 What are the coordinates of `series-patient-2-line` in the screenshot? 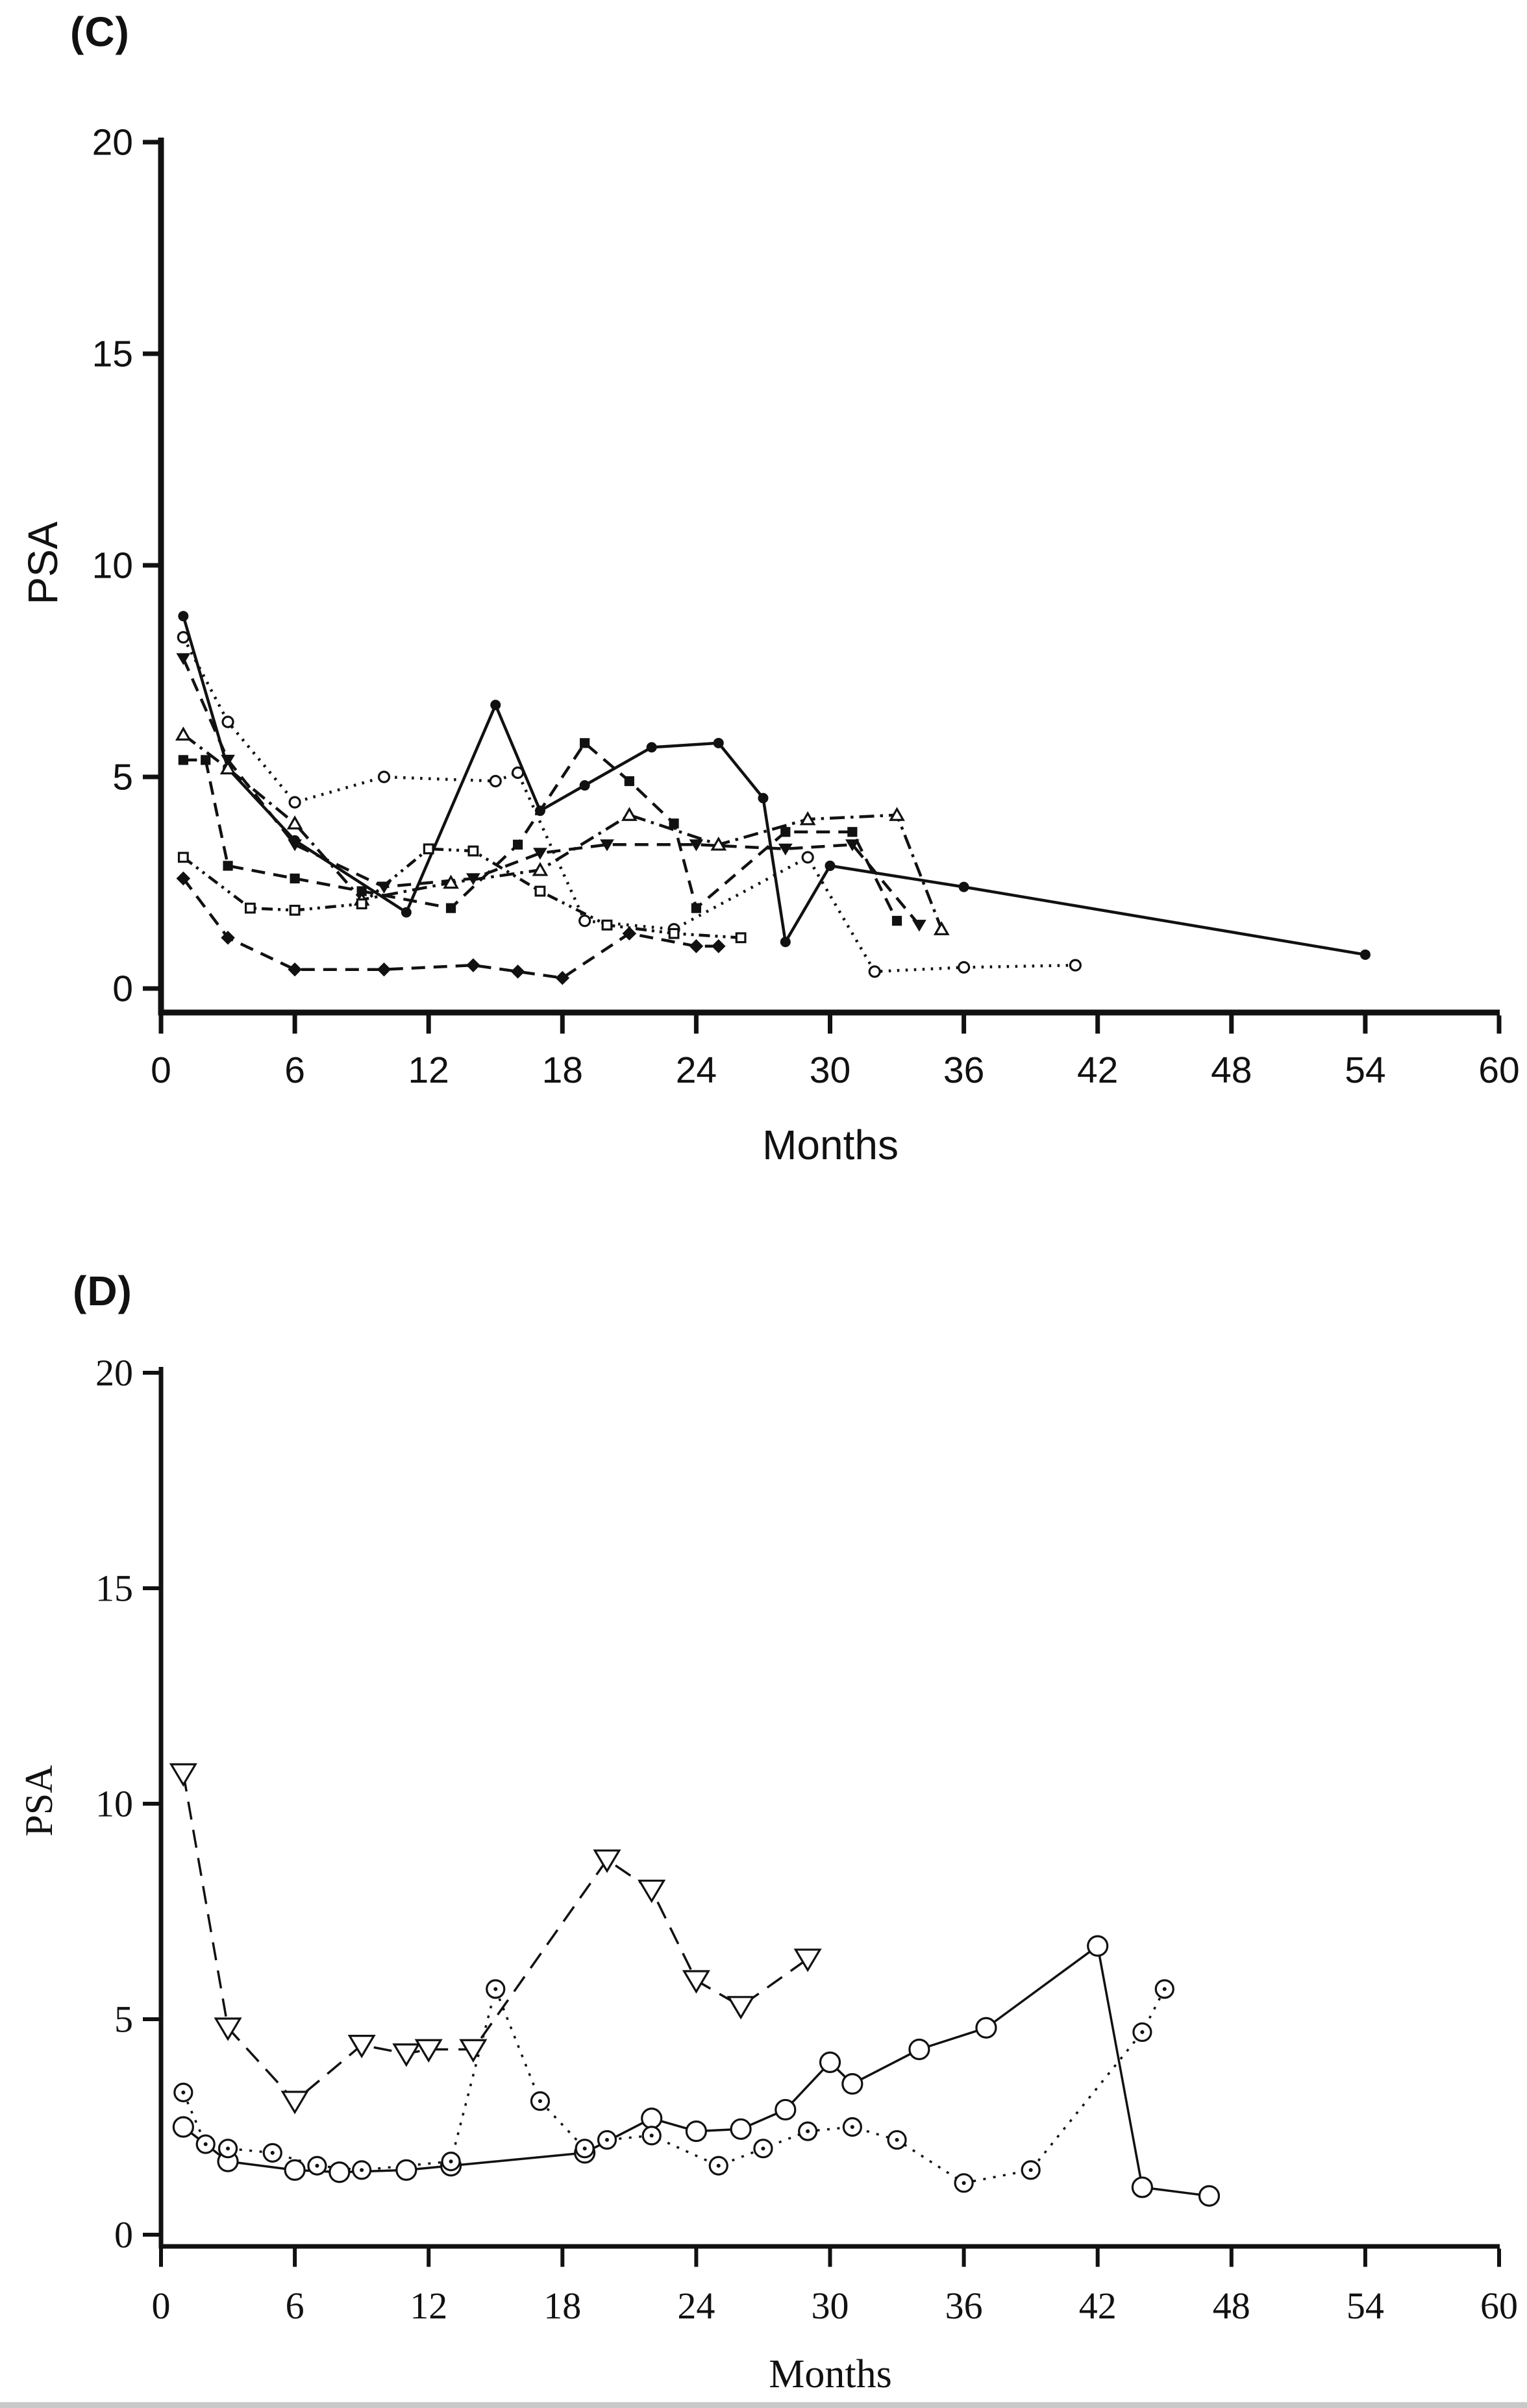 It's located at (629, 805).